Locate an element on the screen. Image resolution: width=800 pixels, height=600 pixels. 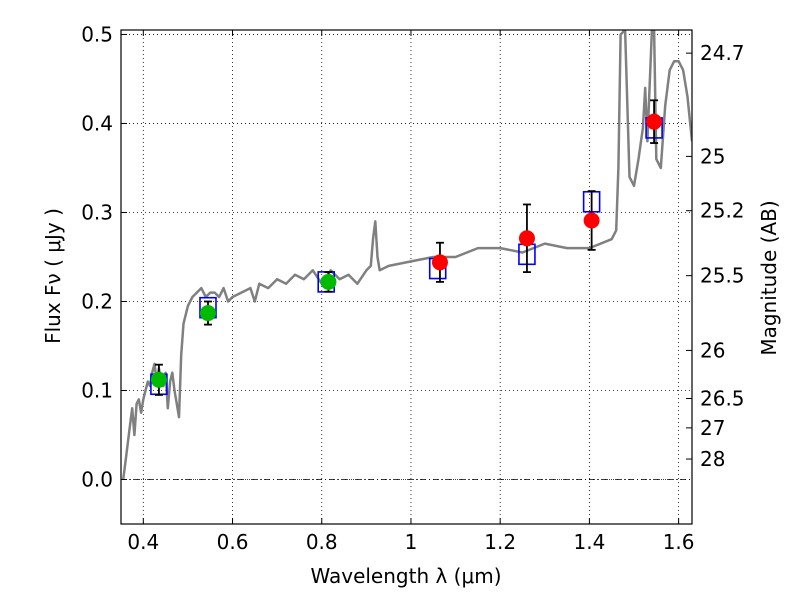
y-tick-label: 0.2 is located at coordinates (97, 301).